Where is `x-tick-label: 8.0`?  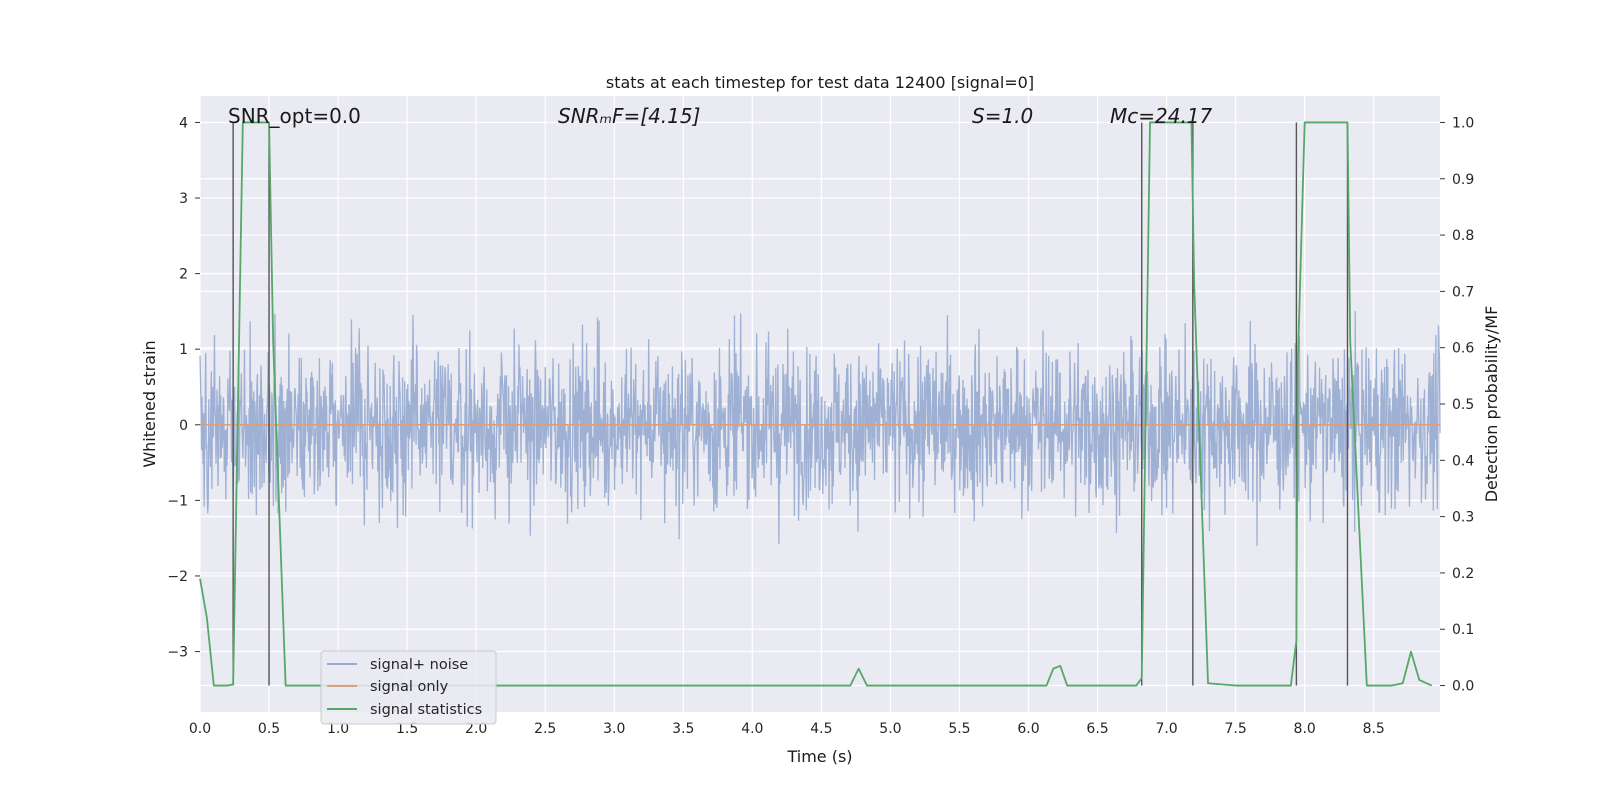 x-tick-label: 8.0 is located at coordinates (1305, 729).